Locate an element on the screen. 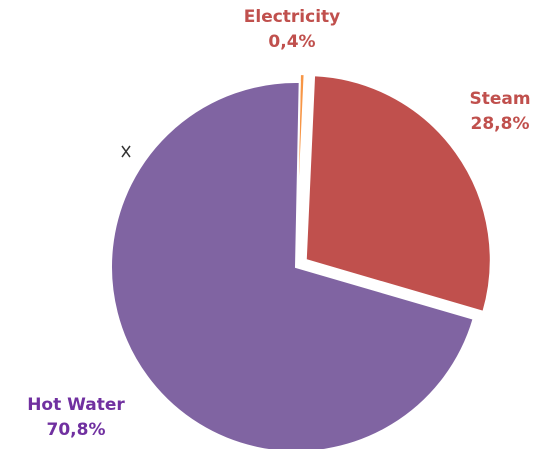  slice-label-name: Electricity is located at coordinates (292, 17).